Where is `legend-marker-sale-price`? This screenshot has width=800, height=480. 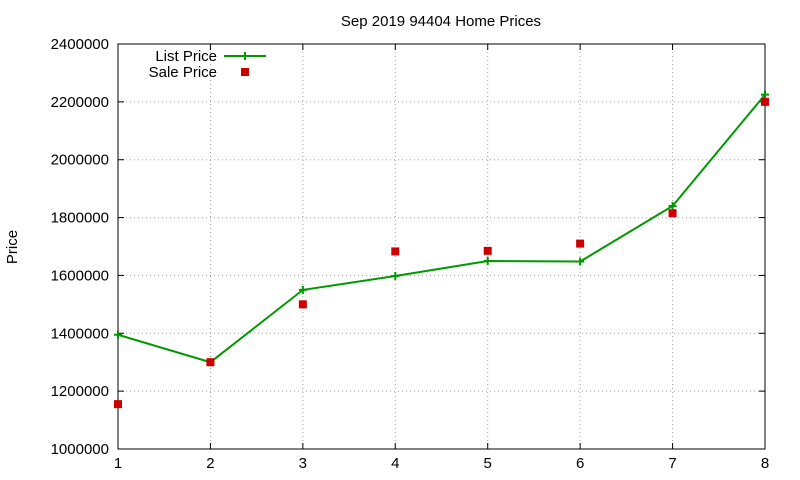
legend-marker-sale-price is located at coordinates (245, 72).